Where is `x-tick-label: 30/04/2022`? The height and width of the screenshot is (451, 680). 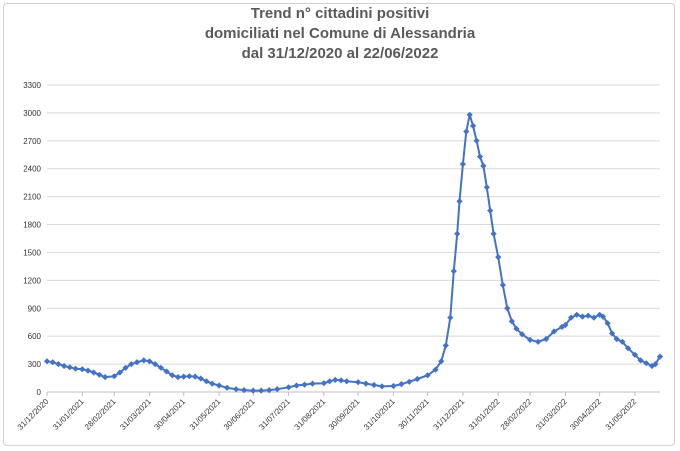
x-tick-label: 30/04/2022 is located at coordinates (585, 414).